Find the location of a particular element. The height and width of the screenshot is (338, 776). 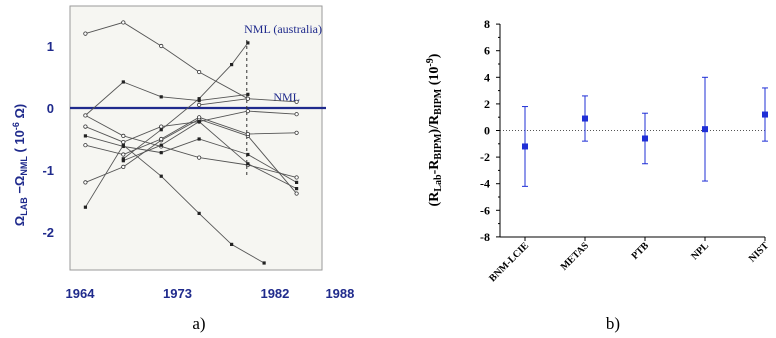

y-tick-label: 6 is located at coordinates (487, 51).